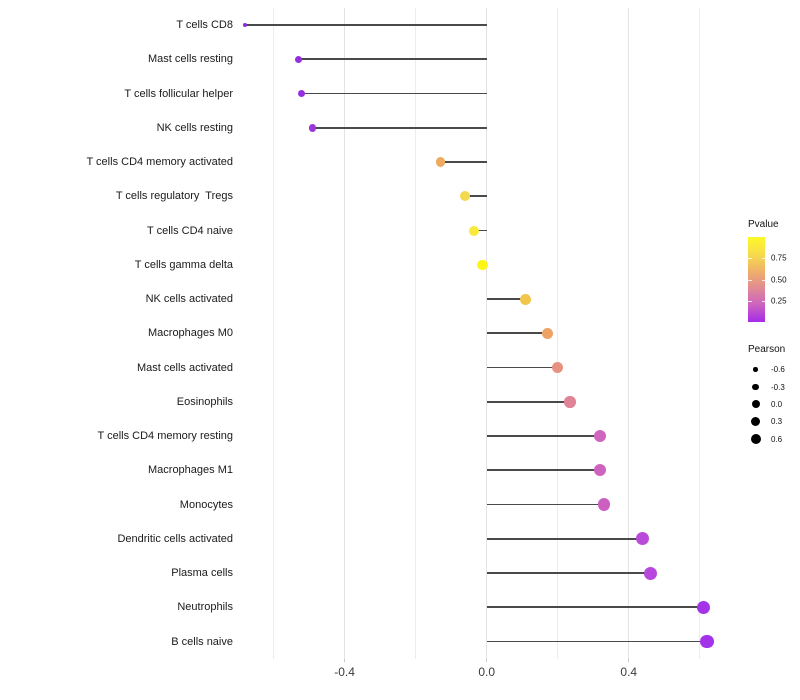 Image resolution: width=800 pixels, height=700 pixels. I want to click on y-axis-label: T cells CD4 memory activated, so click(159, 162).